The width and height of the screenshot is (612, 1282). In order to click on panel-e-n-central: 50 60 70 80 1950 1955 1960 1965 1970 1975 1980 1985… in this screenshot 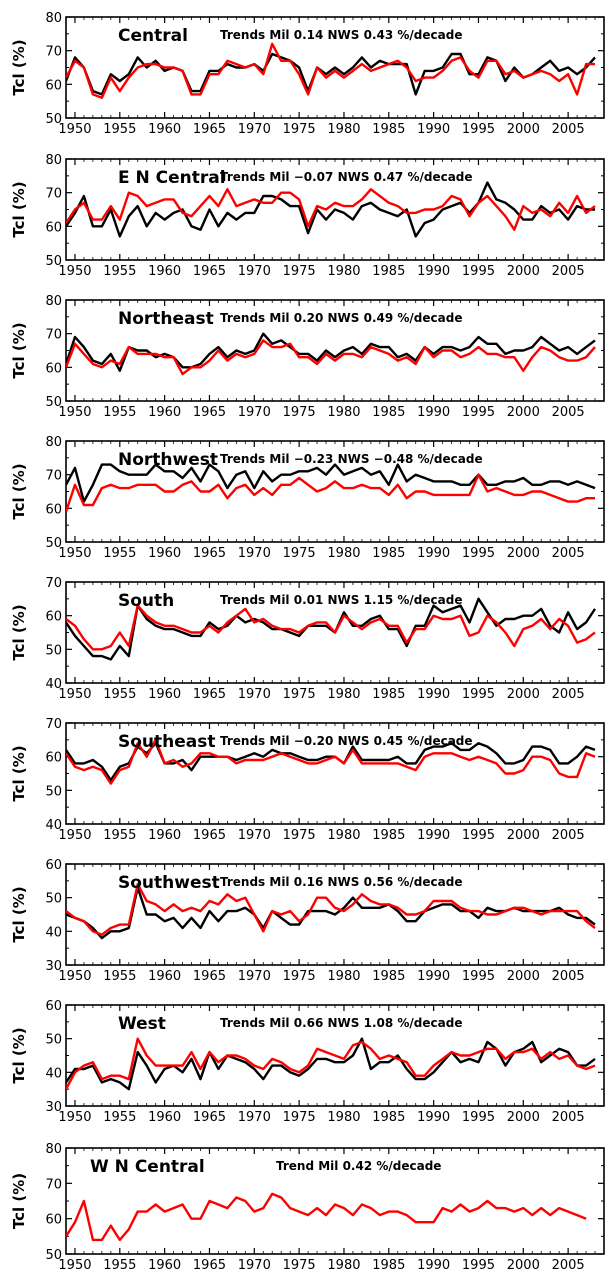, I will do `click(307, 216)`.